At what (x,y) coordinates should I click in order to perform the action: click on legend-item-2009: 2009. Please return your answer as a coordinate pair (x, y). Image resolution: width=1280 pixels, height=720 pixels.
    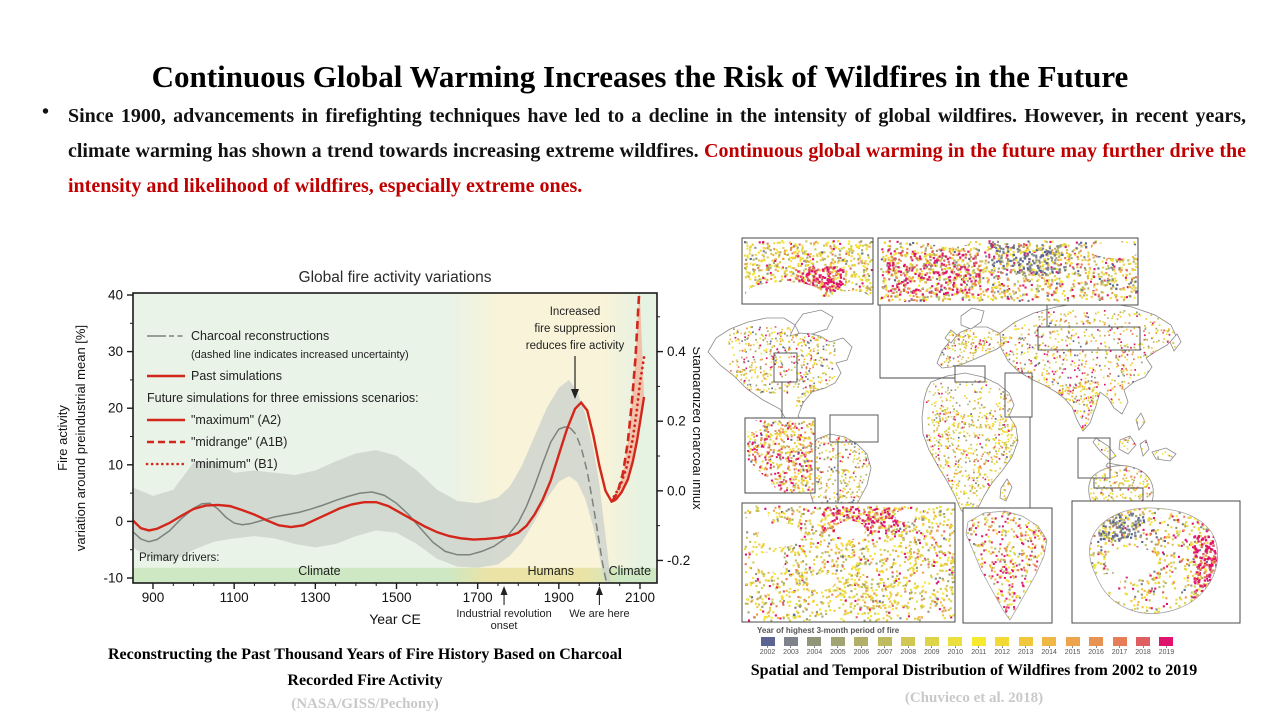
    Looking at the image, I should click on (931, 646).